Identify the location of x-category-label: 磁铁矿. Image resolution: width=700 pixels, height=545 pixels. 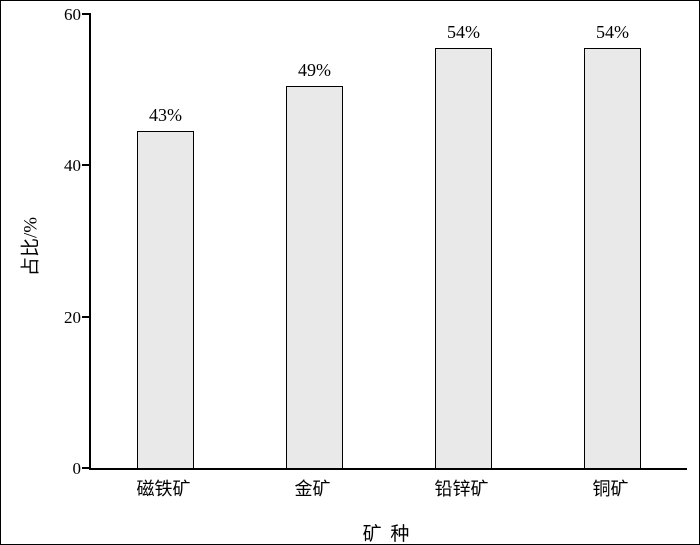
(163, 489).